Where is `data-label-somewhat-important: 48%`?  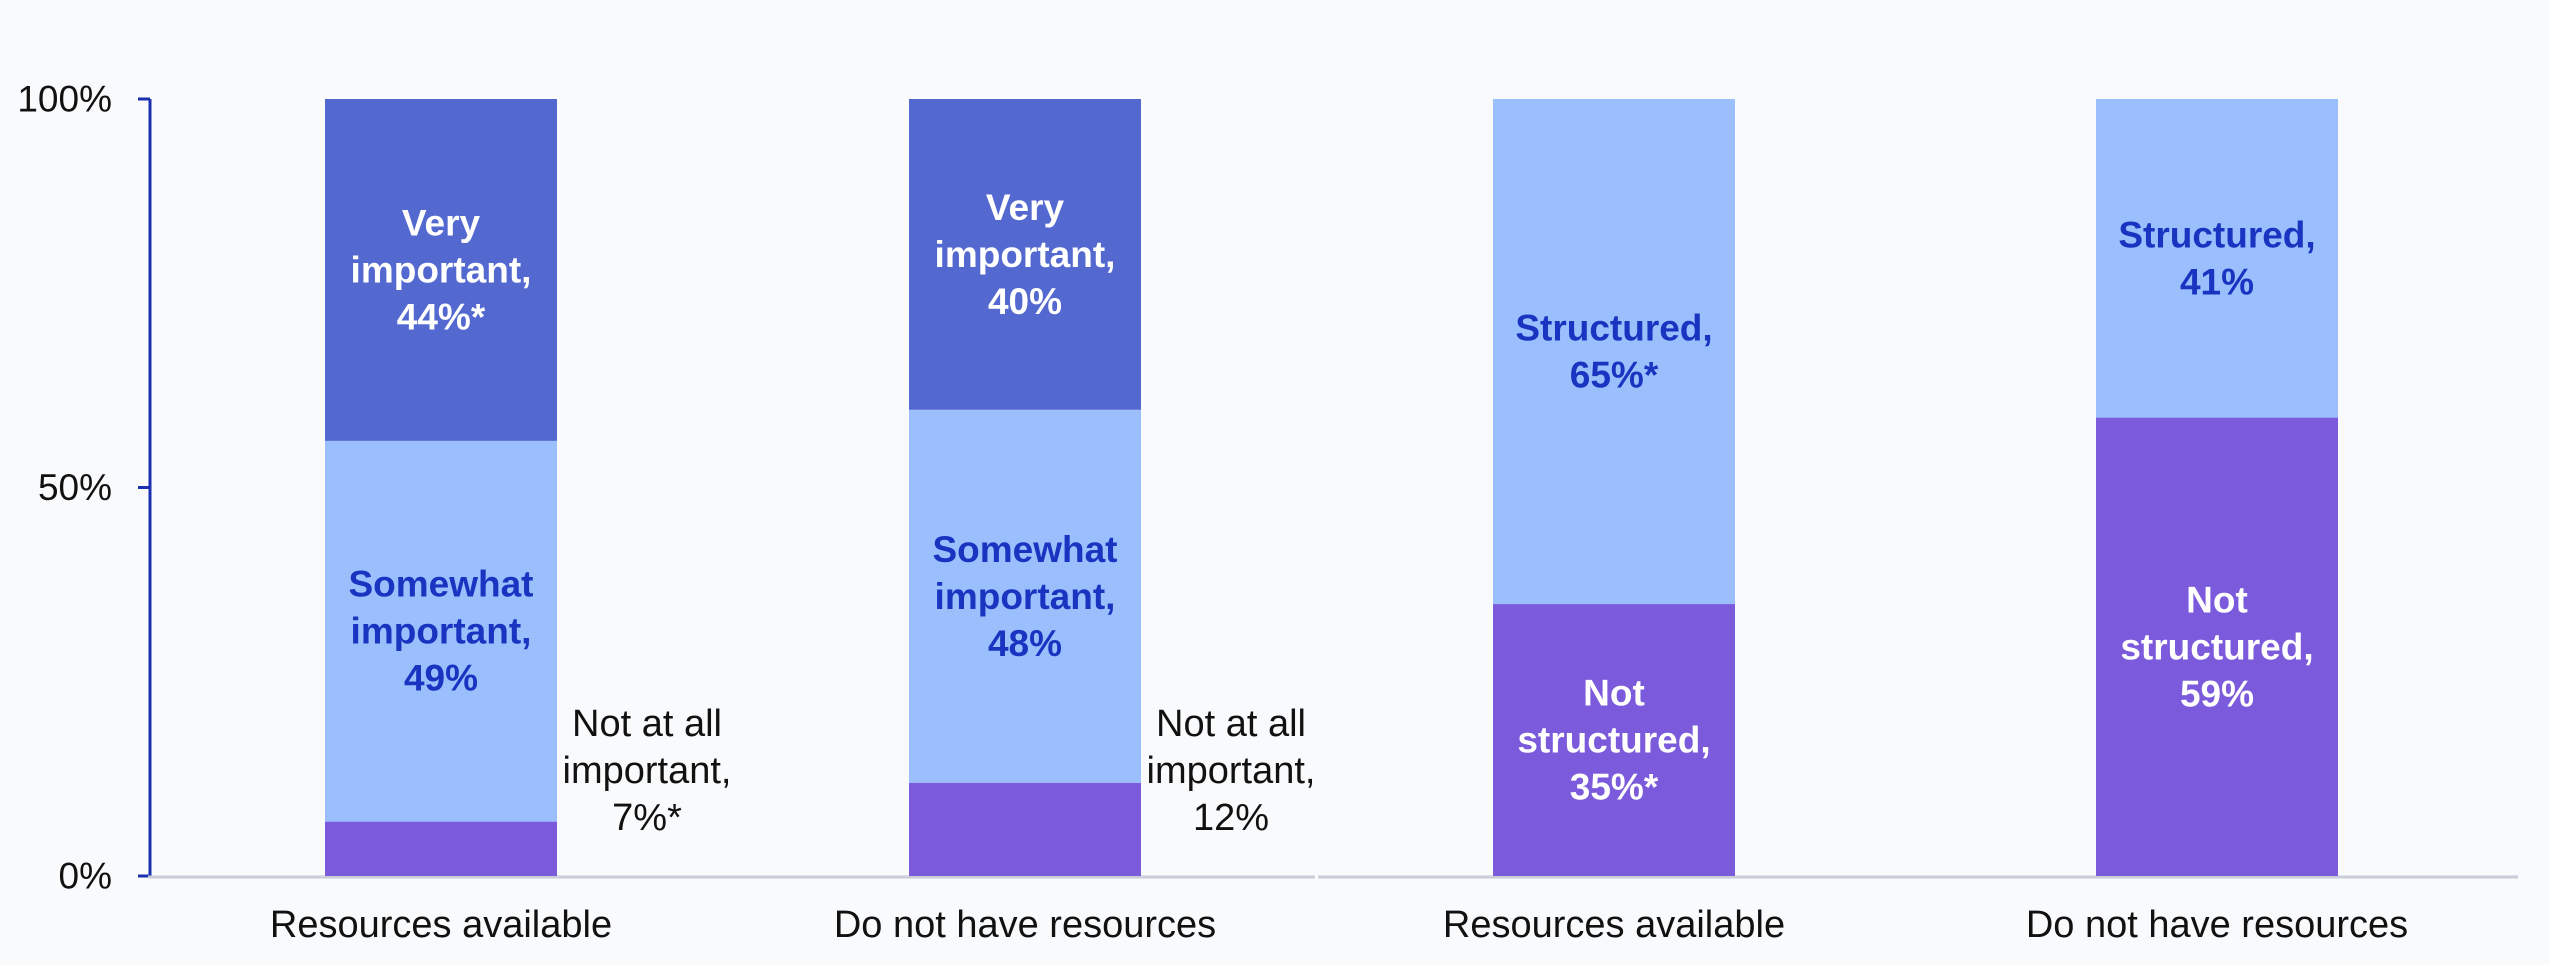
data-label-somewhat-important: 48% is located at coordinates (1025, 643).